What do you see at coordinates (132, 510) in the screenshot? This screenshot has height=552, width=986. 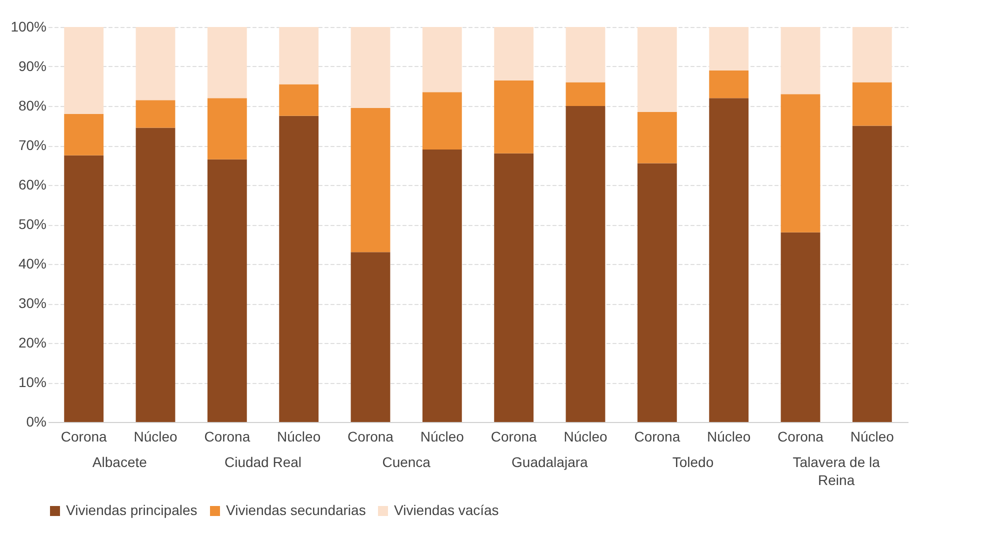 I see `legend-label: Viviendas principales` at bounding box center [132, 510].